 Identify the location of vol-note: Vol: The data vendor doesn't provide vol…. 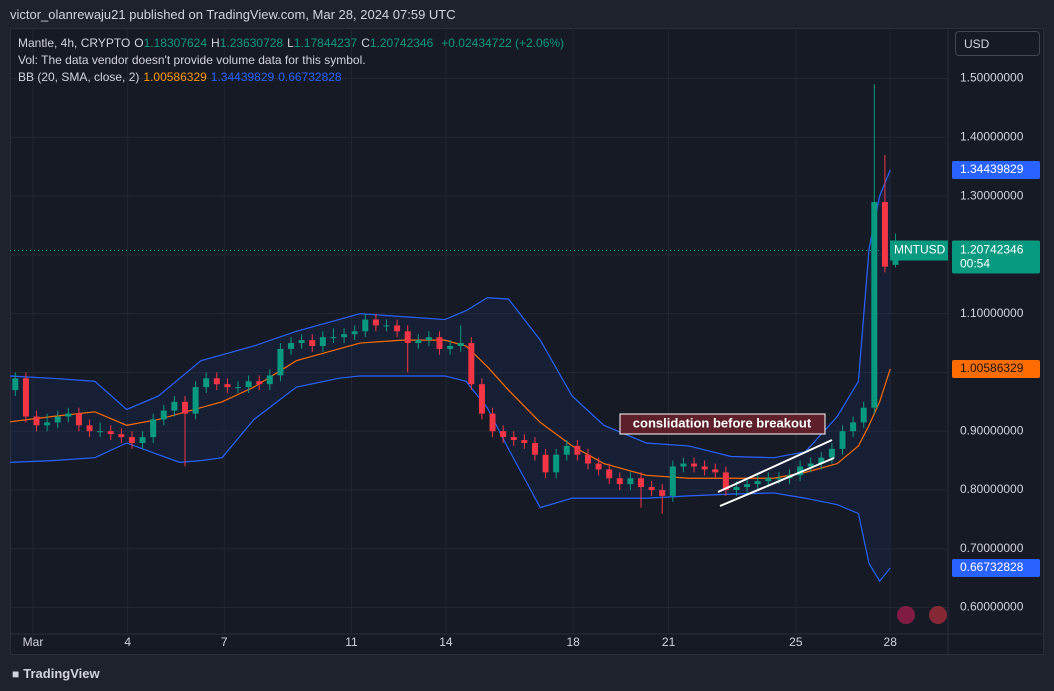
(192, 60).